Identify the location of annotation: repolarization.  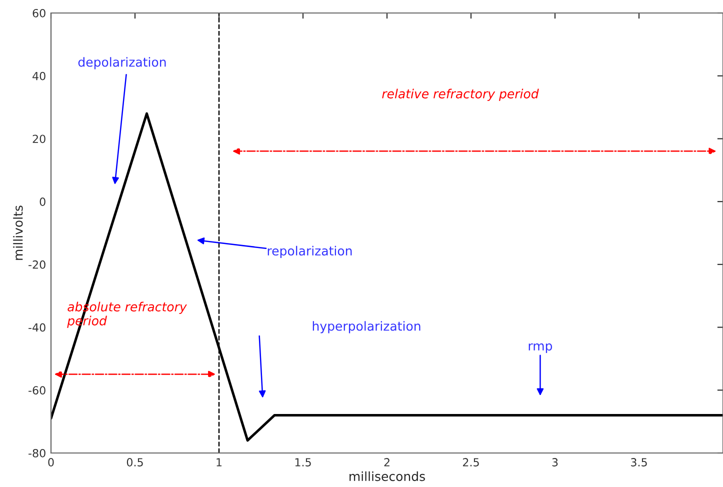
(310, 252).